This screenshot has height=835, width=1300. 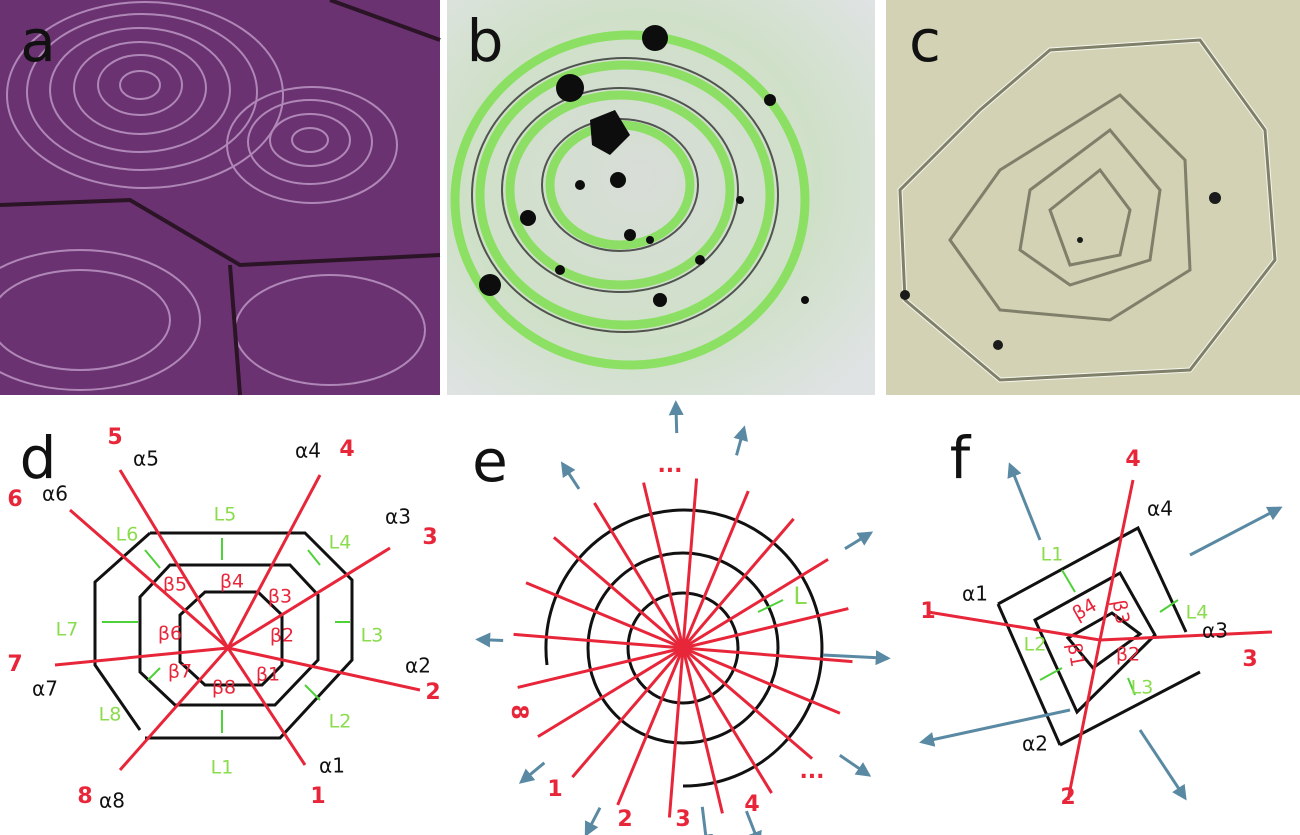 I want to click on panel-label: c, so click(x=925, y=41).